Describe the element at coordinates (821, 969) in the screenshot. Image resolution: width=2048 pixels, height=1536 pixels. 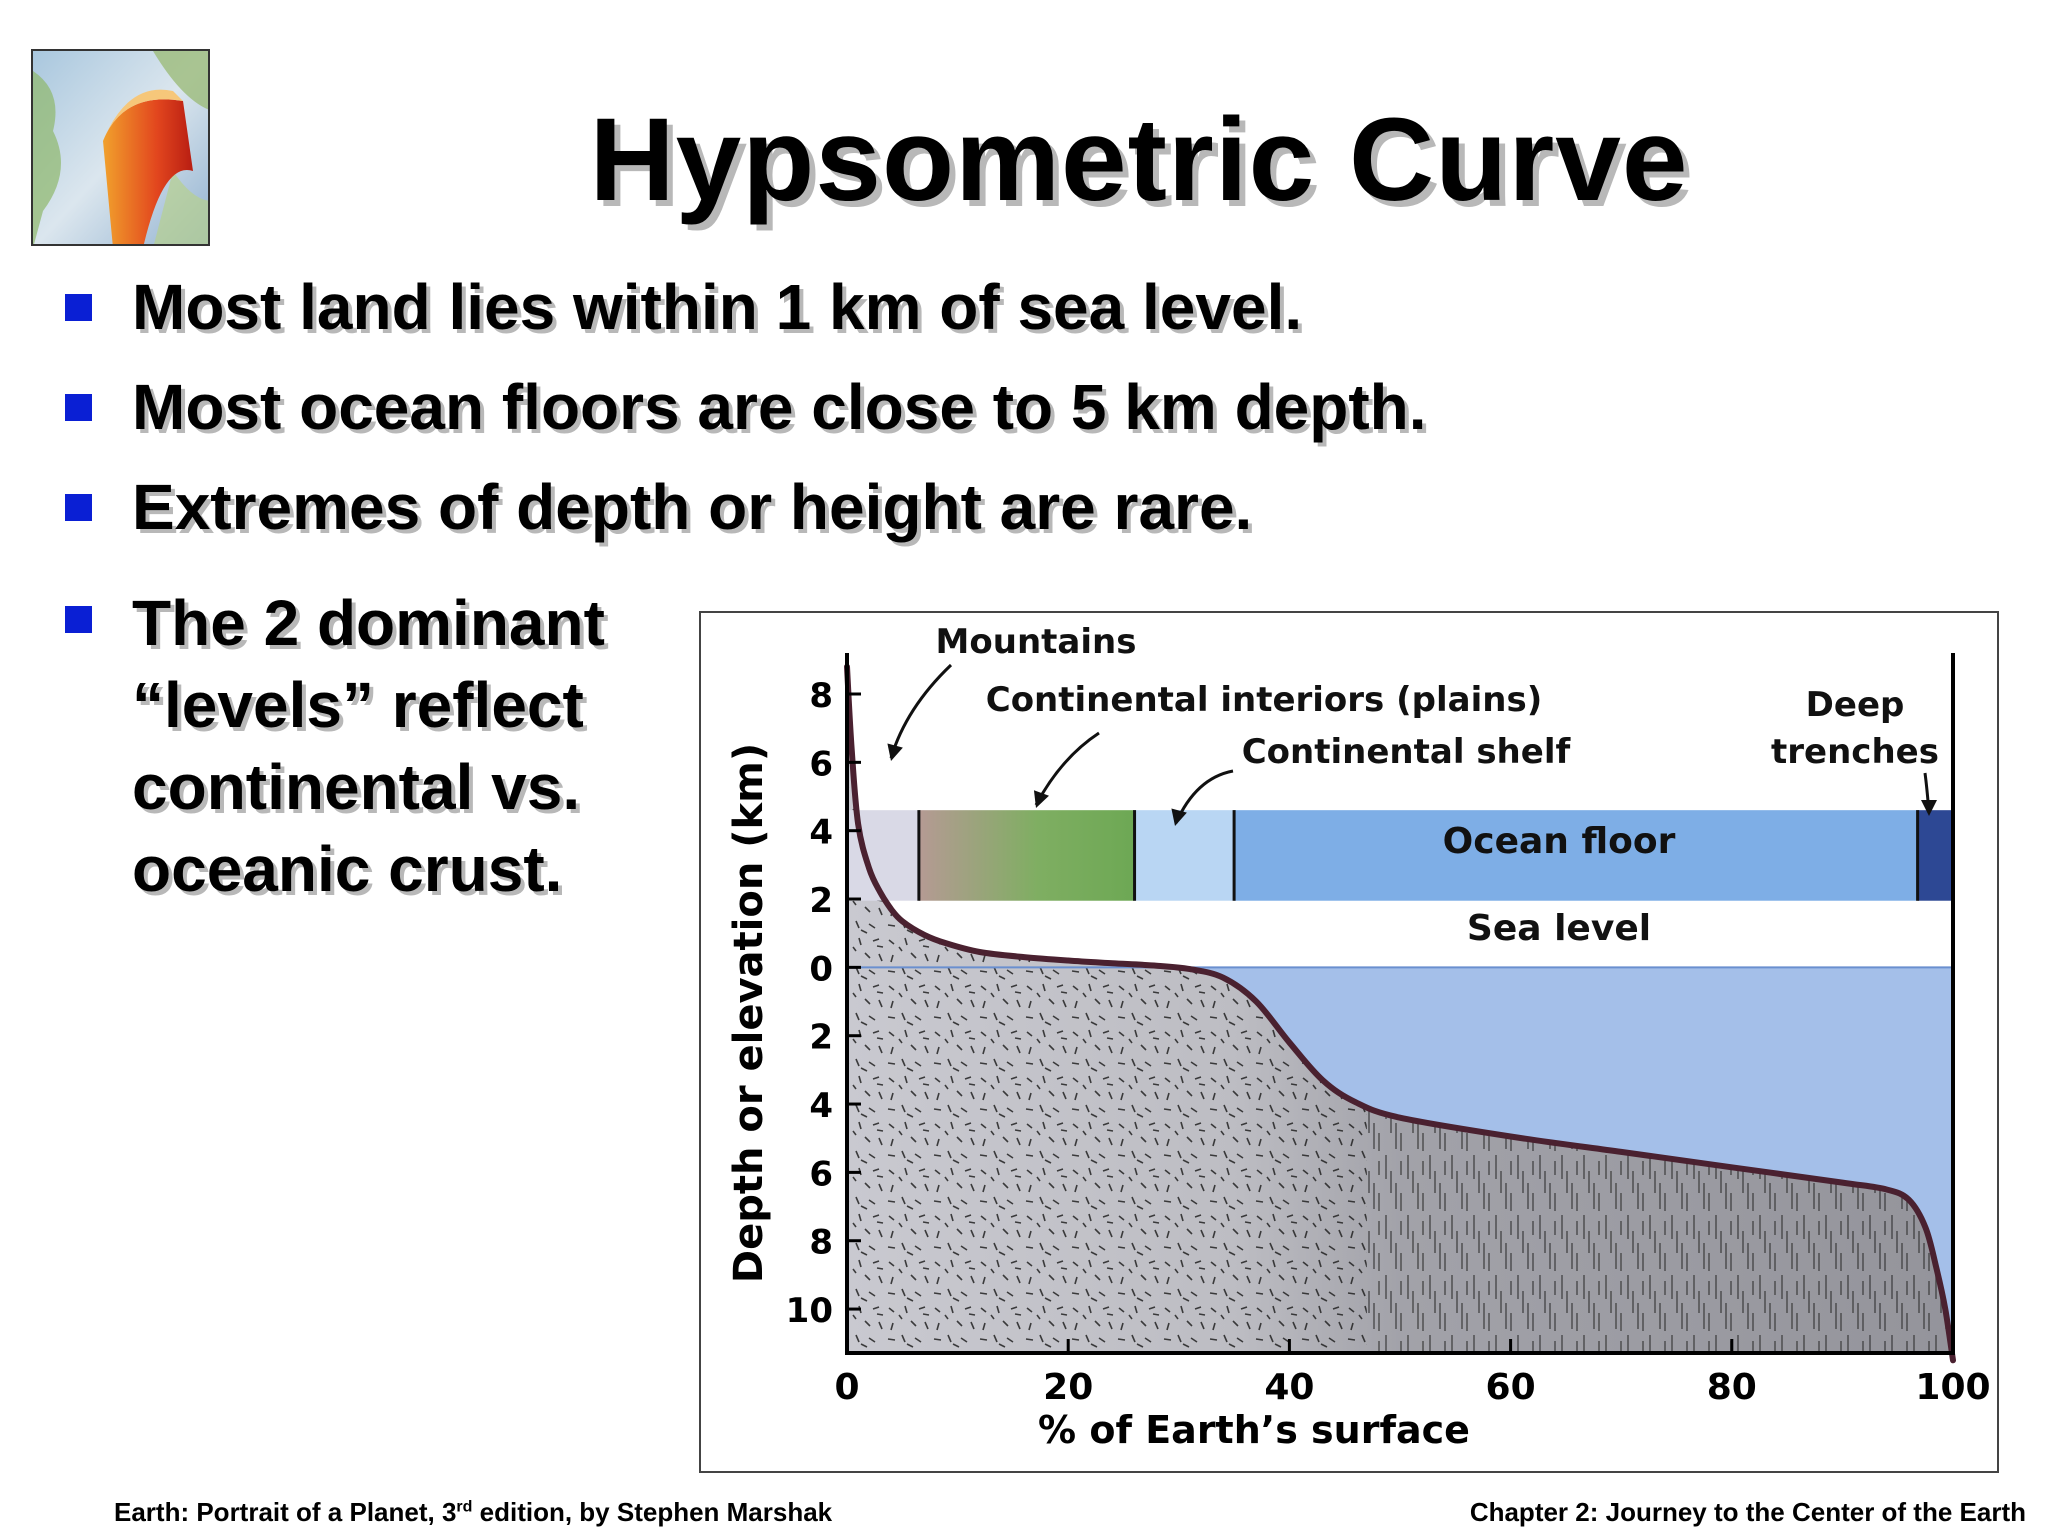
I see `y-tick-label: 0` at that location.